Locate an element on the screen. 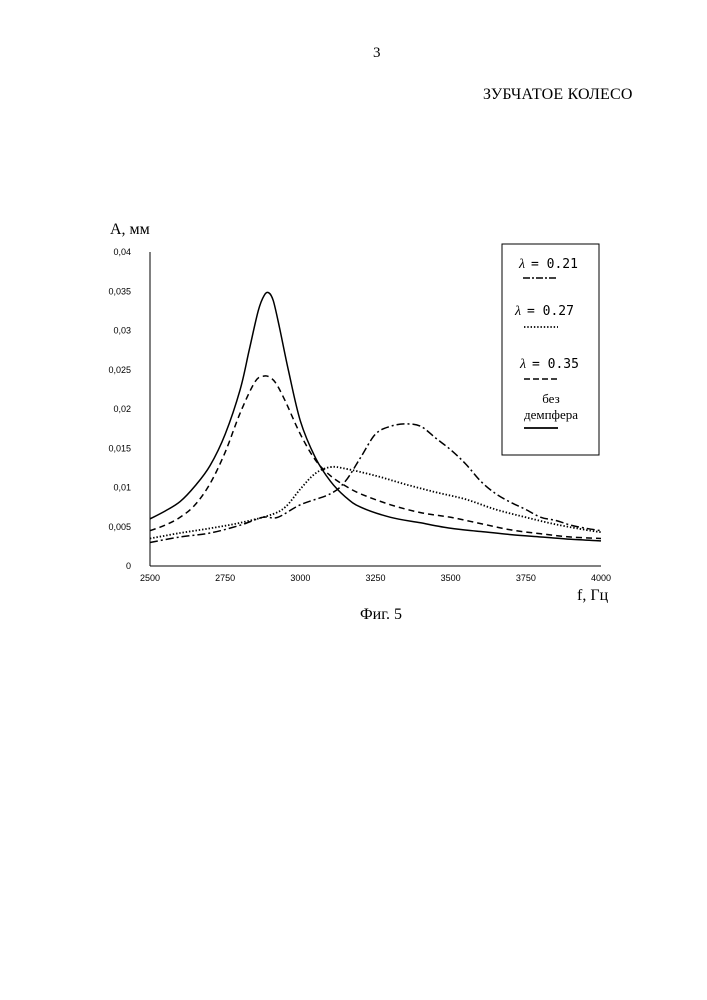  legend-label-4-line1: без is located at coordinates (551, 398).